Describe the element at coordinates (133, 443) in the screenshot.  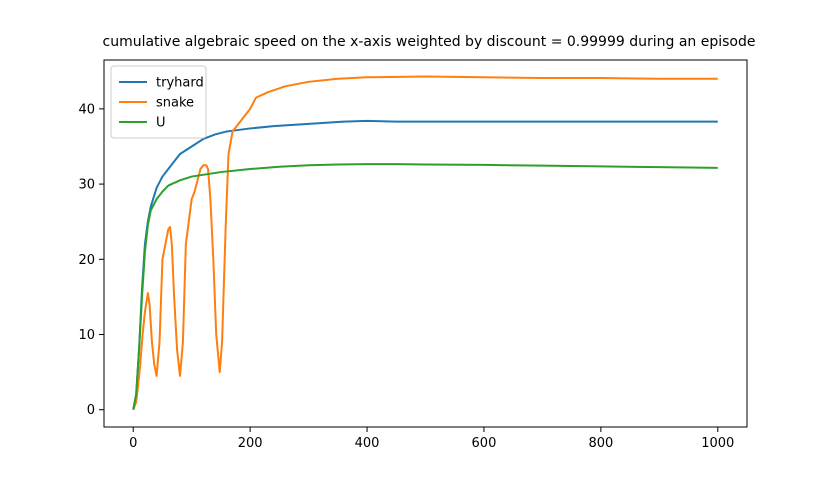
I see `x-tick-label: 0` at that location.